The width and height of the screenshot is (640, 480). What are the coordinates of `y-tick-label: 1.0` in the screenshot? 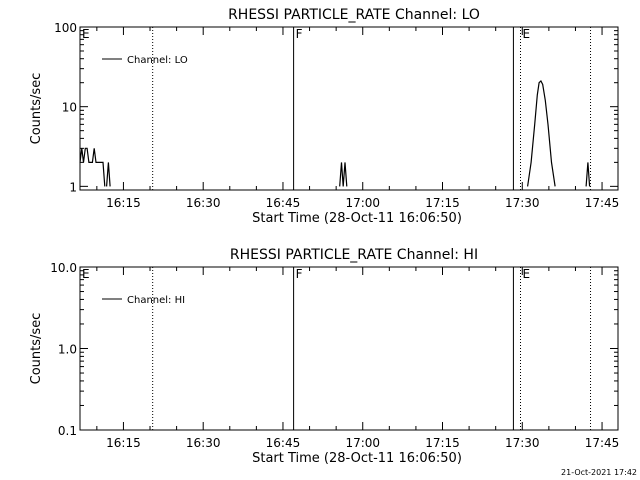 It's located at (67, 350).